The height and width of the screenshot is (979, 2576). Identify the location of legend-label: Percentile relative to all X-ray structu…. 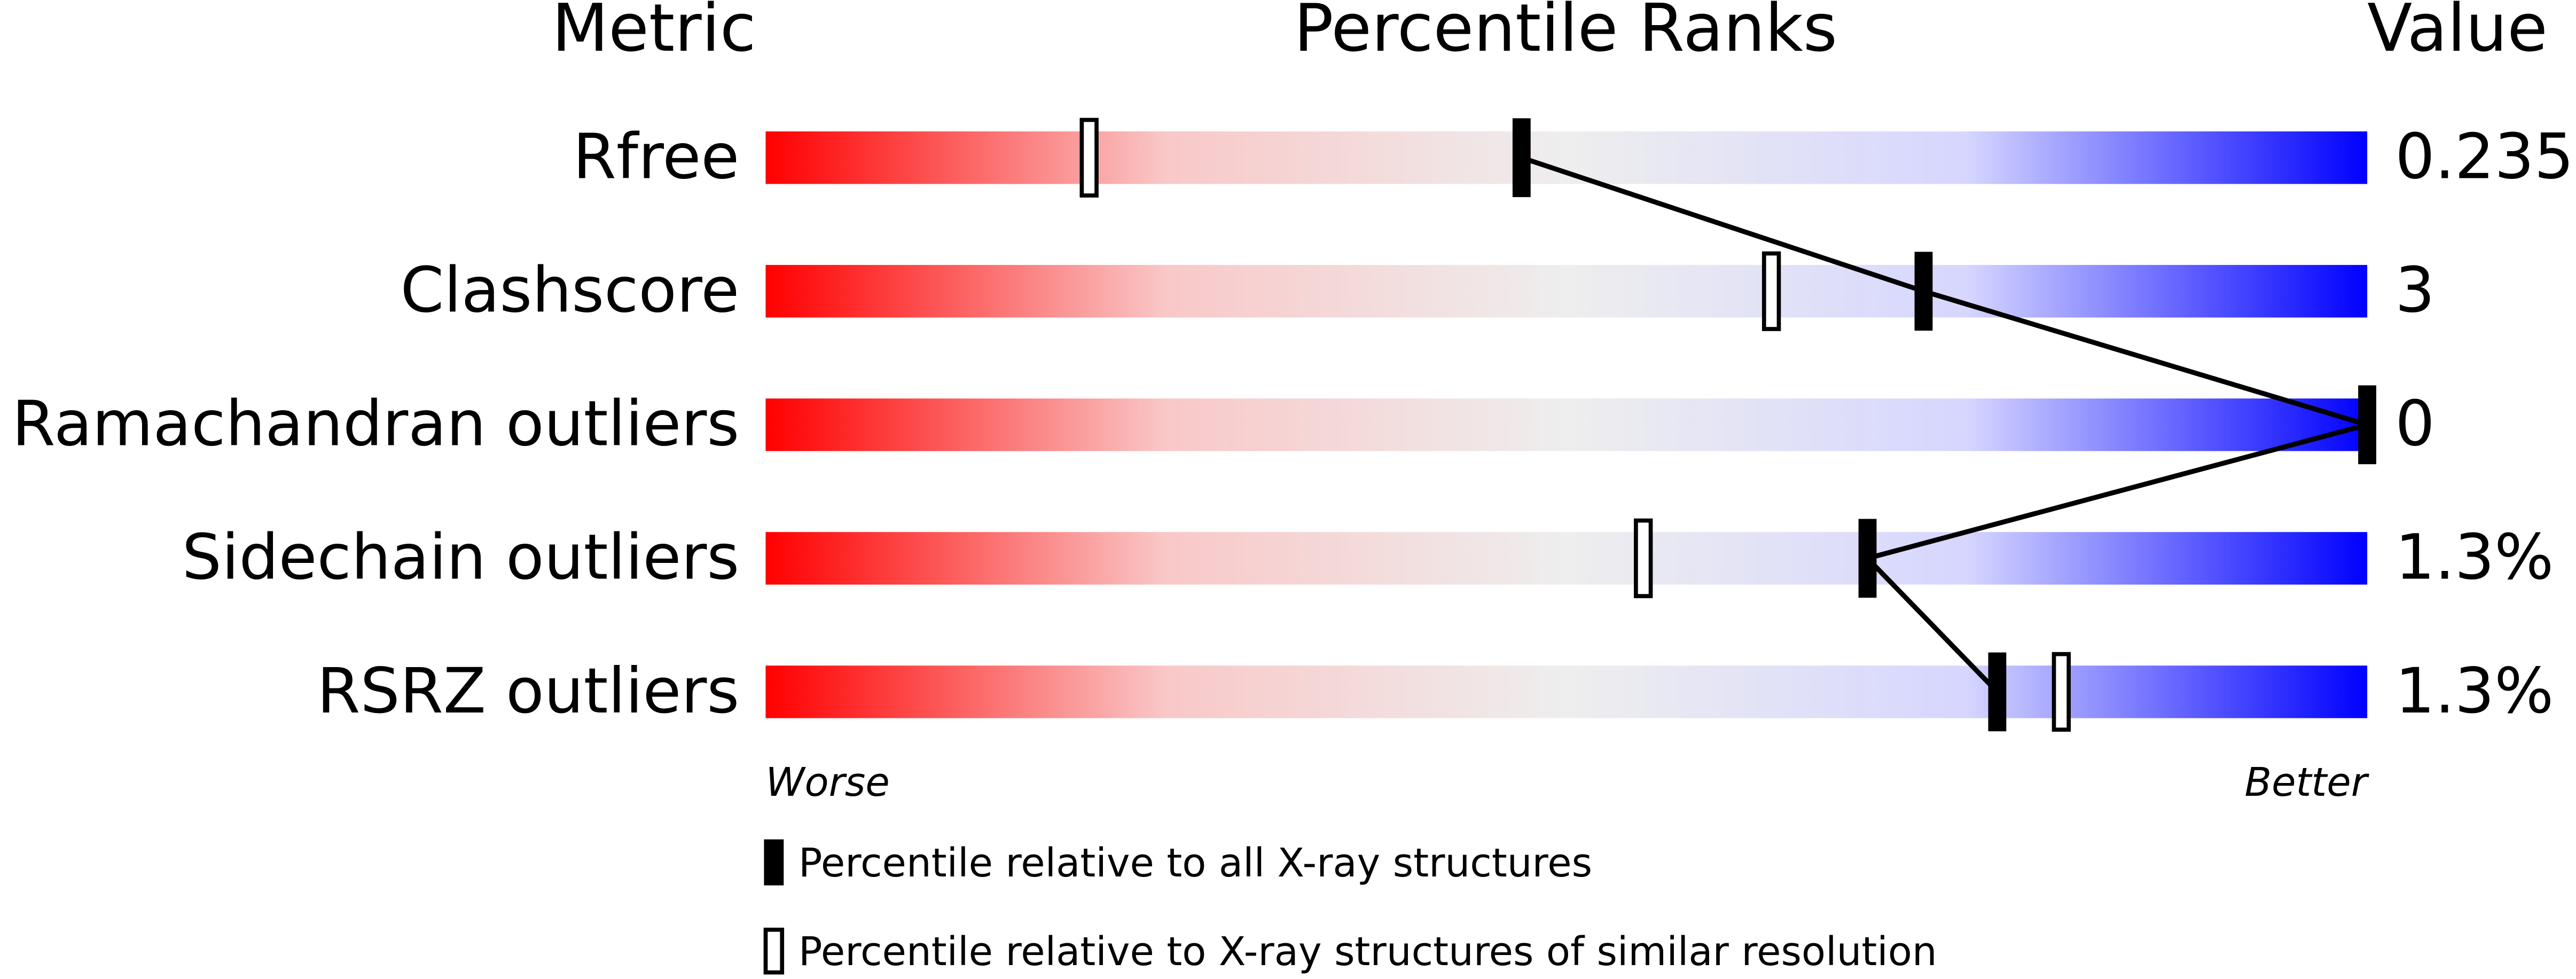
(1195, 863).